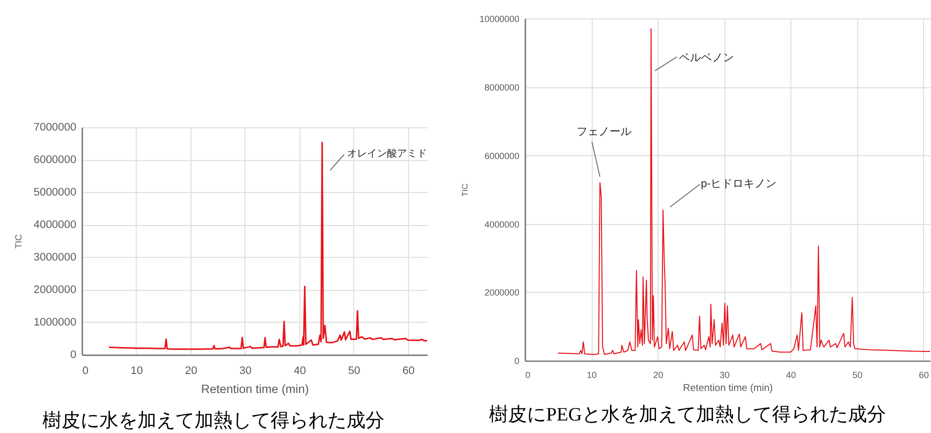 This screenshot has height=433, width=931. What do you see at coordinates (706, 58) in the screenshot?
I see `annotation: ベルベノン` at bounding box center [706, 58].